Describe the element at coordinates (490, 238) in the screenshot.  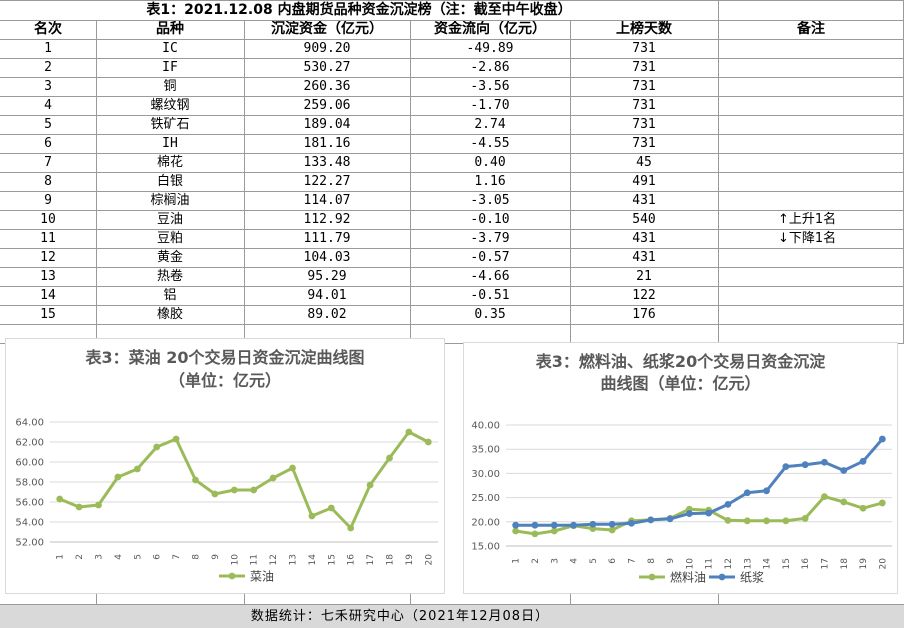
I see `cell-flow: -3.79` at that location.